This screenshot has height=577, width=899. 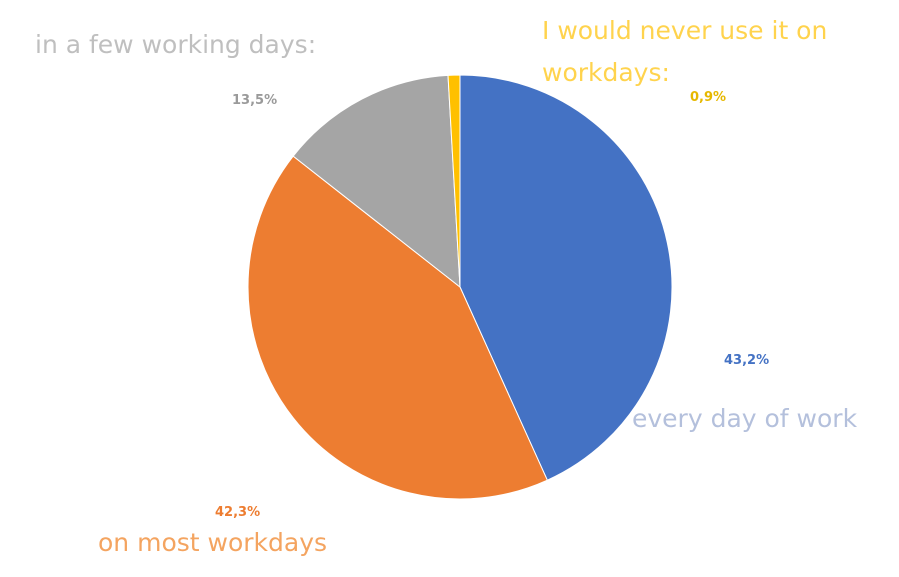 I want to click on value-label: 13,5%, so click(x=255, y=100).